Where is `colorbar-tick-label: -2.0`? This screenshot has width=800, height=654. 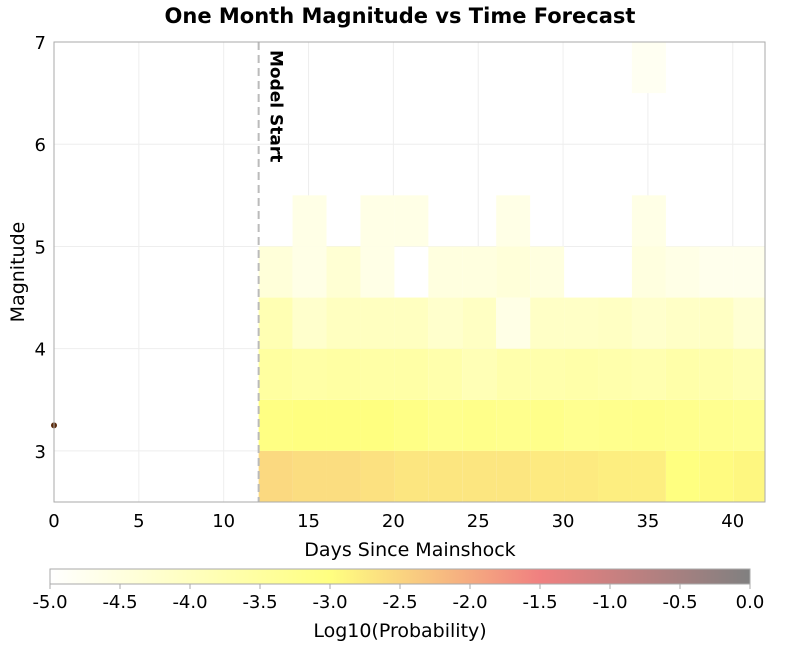 colorbar-tick-label: -2.0 is located at coordinates (469, 602).